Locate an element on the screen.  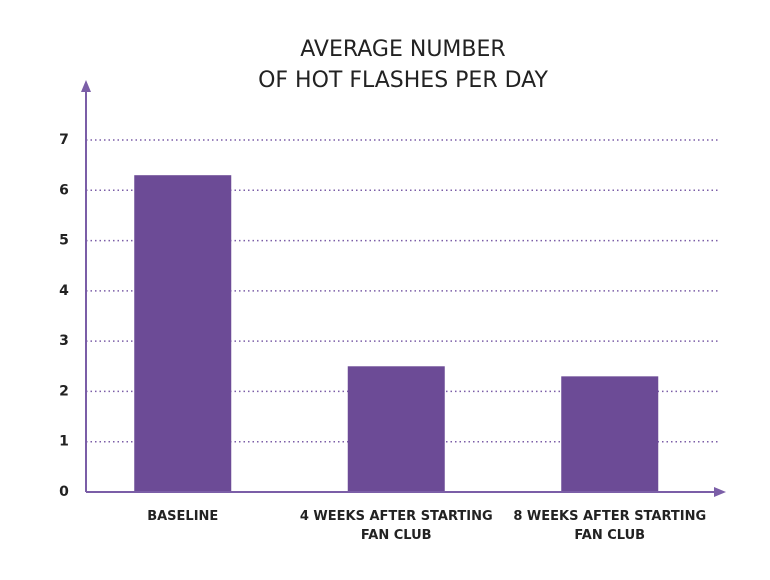
chart-title: AVERAGE NUMBER is located at coordinates (402, 49).